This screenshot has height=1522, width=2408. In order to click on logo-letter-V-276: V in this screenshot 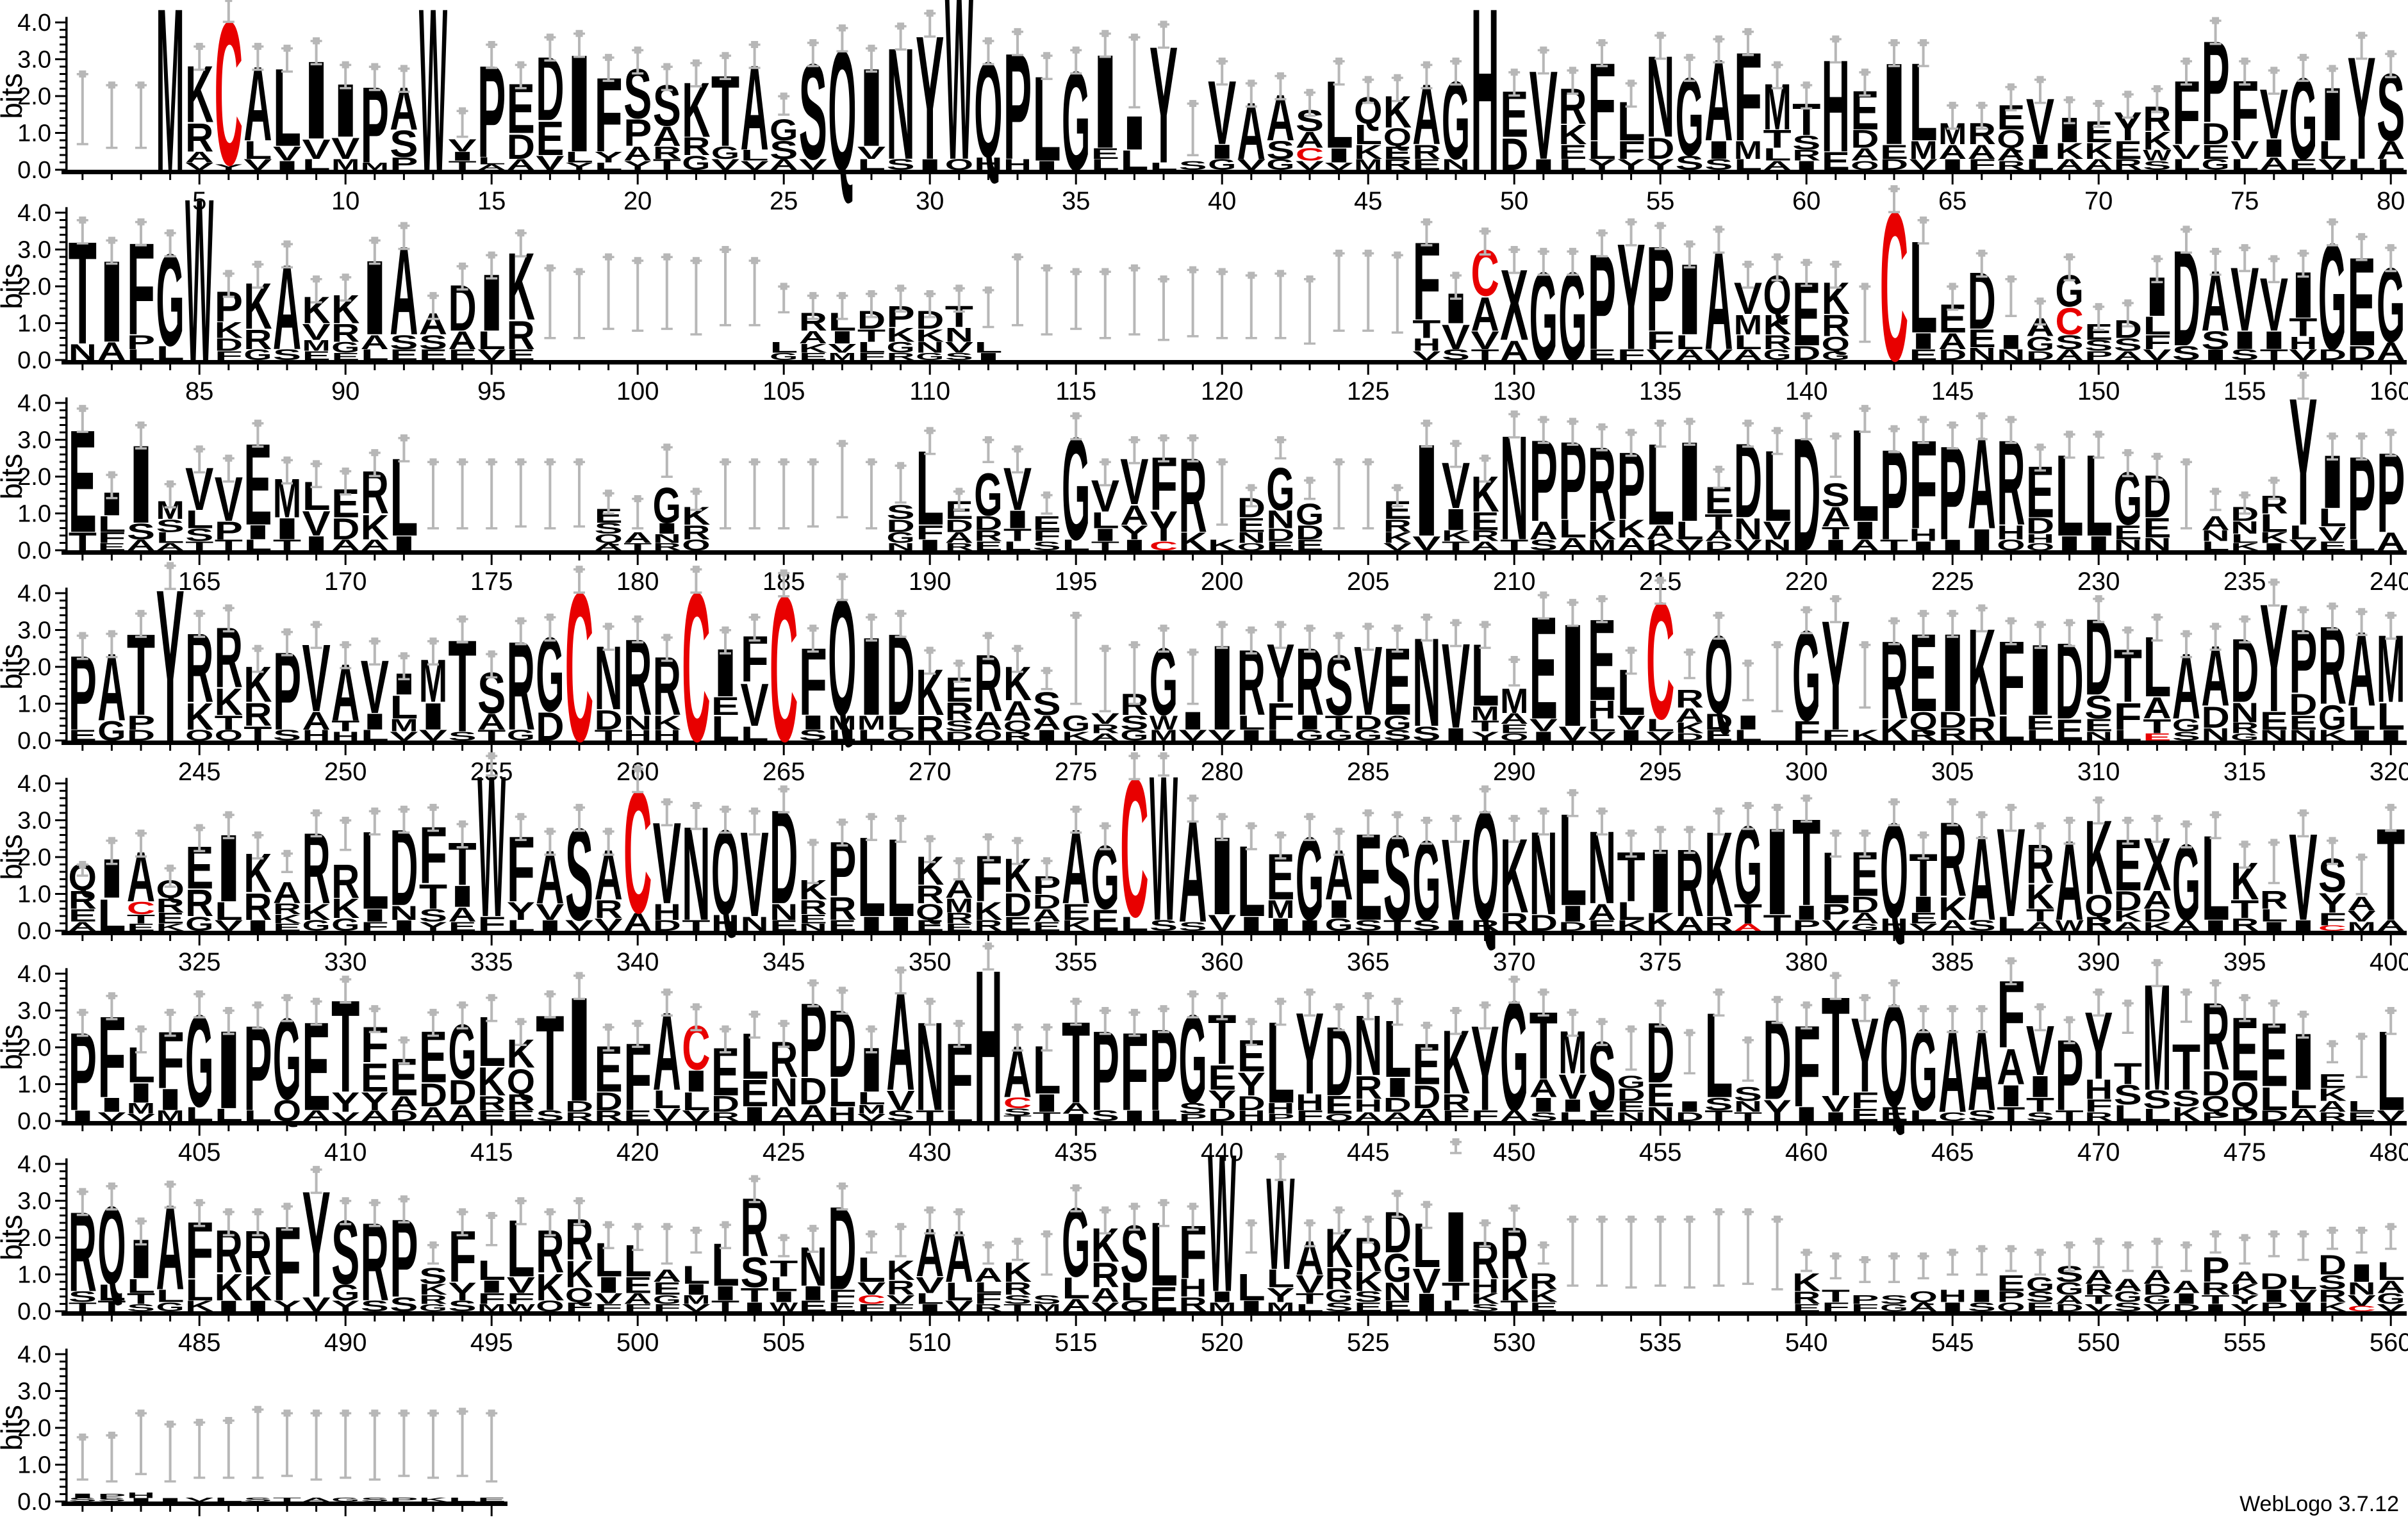, I will do `click(1105, 719)`.